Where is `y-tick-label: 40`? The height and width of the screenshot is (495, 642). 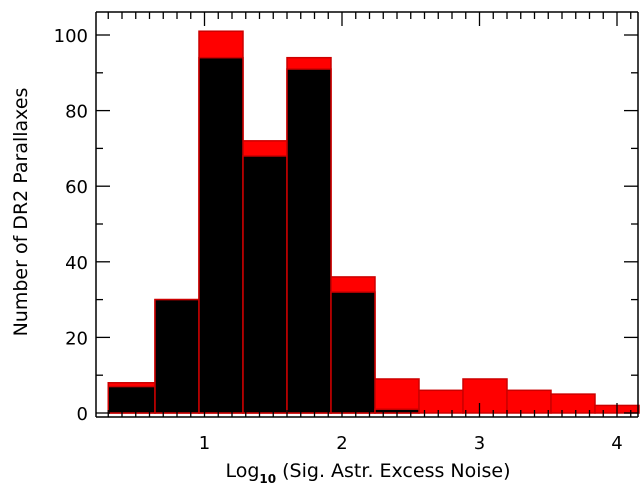 y-tick-label: 40 is located at coordinates (76, 263).